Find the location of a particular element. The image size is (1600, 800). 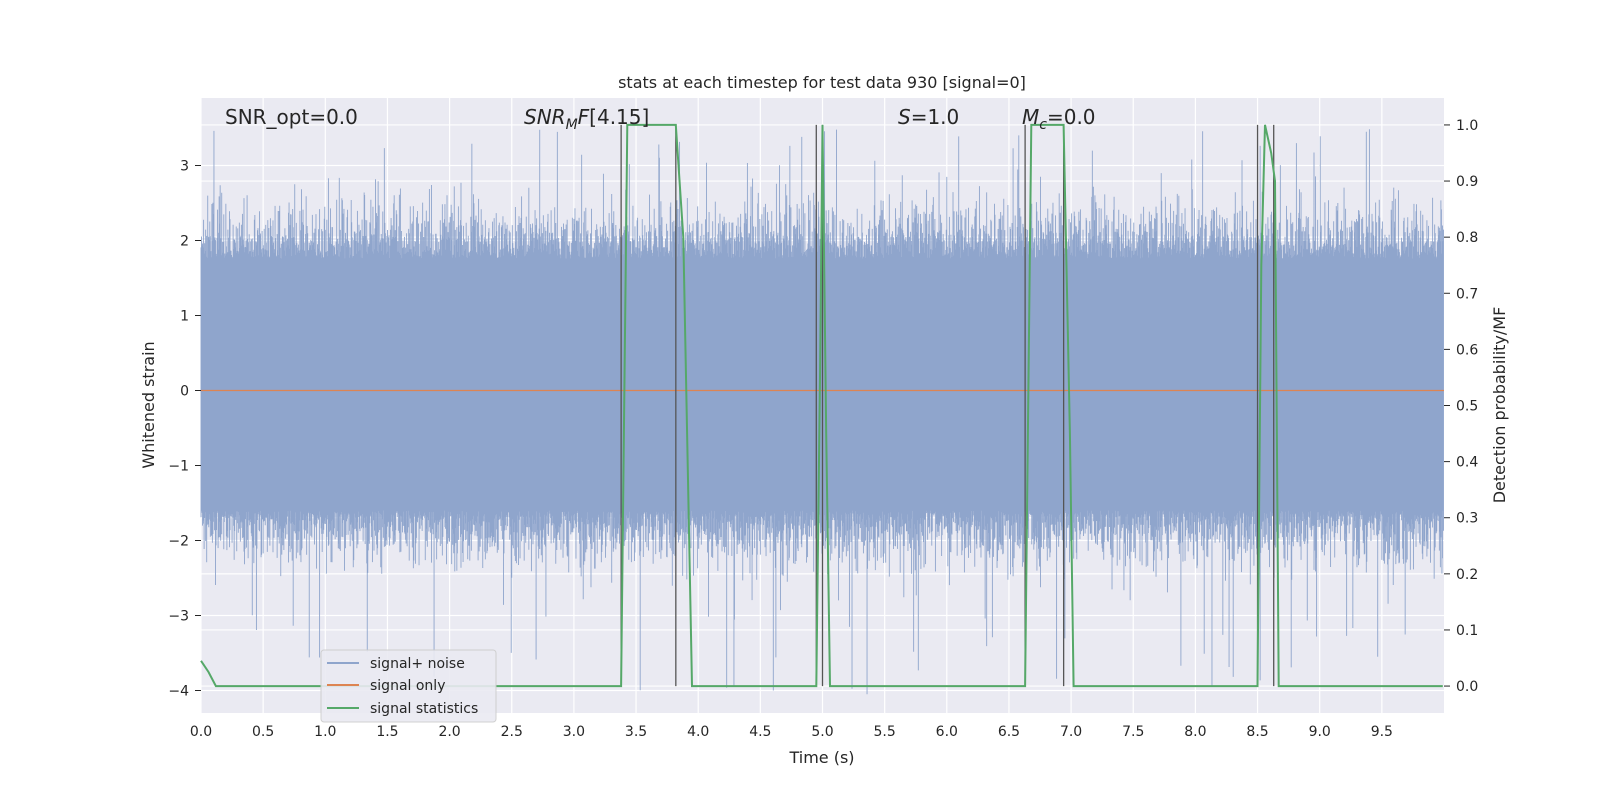

y2-tick-label: 0.7 is located at coordinates (1467, 294).